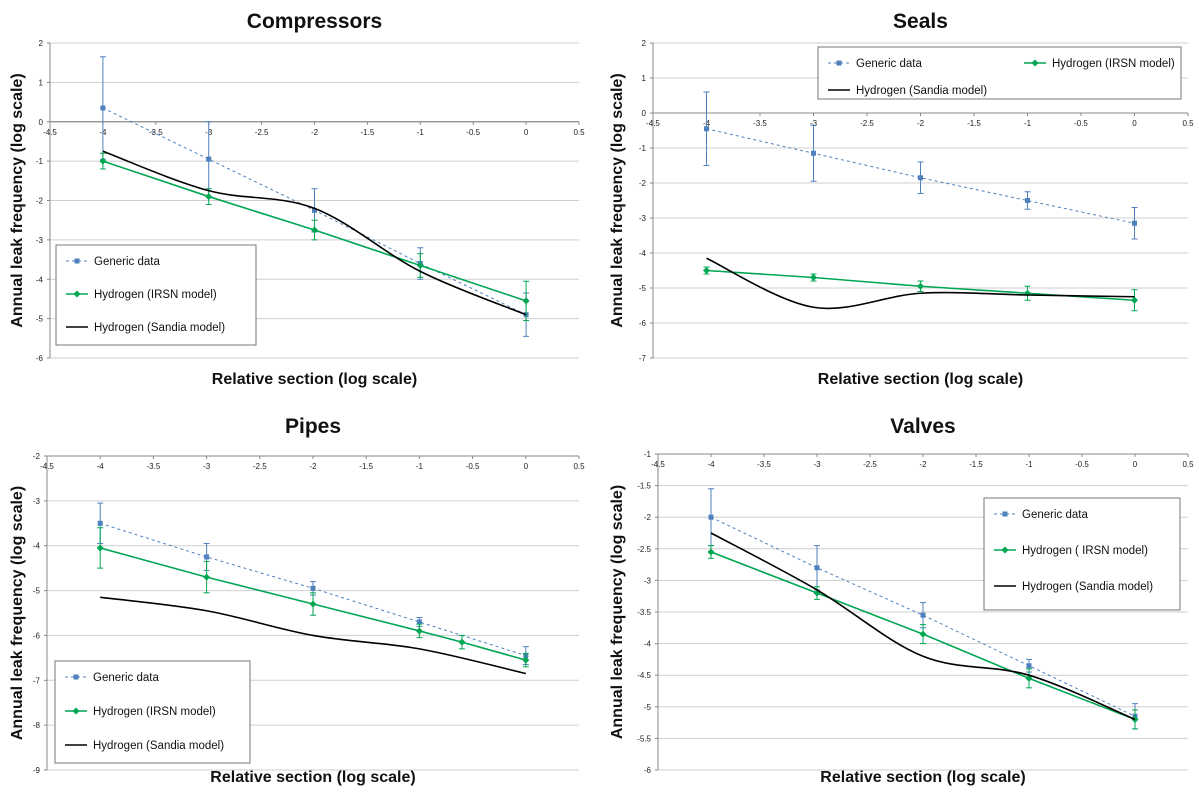 The height and width of the screenshot is (801, 1199). What do you see at coordinates (314, 21) in the screenshot?
I see `chart-title: Compressors` at bounding box center [314, 21].